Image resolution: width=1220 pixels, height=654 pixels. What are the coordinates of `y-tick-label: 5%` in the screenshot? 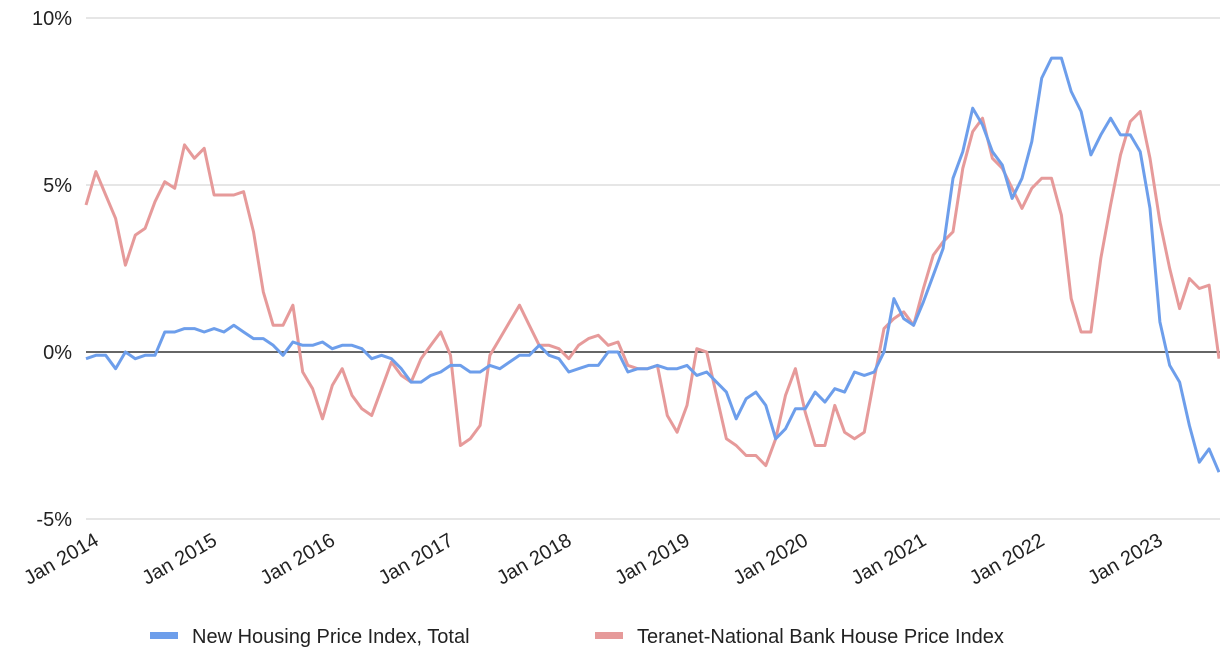 It's located at (57, 186).